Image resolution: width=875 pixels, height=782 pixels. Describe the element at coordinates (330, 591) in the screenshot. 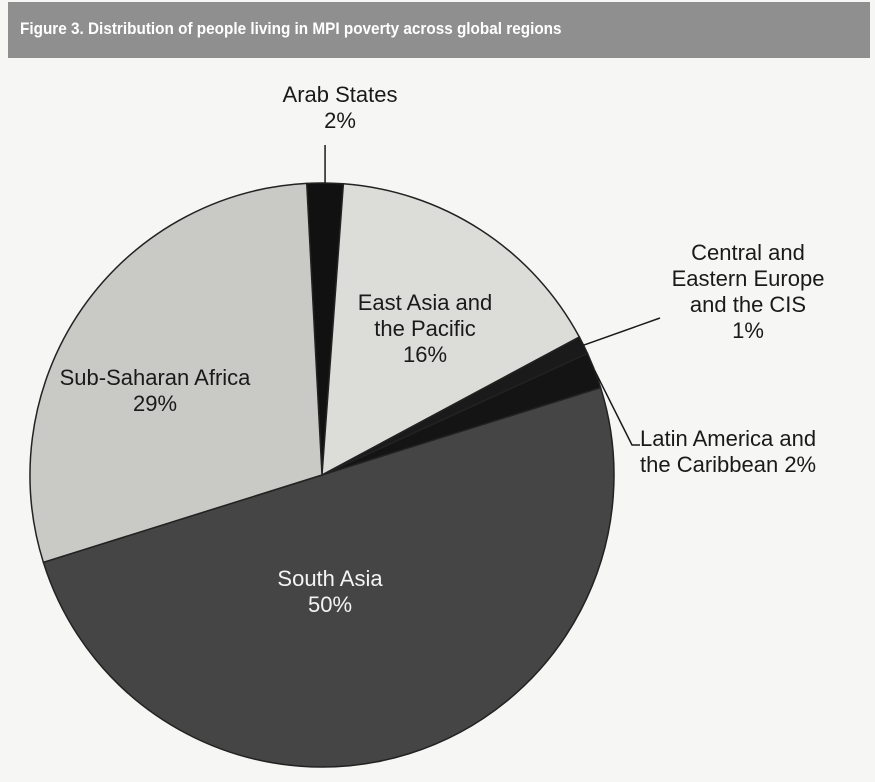

I see `label-south-asia: South Asia 50%` at that location.